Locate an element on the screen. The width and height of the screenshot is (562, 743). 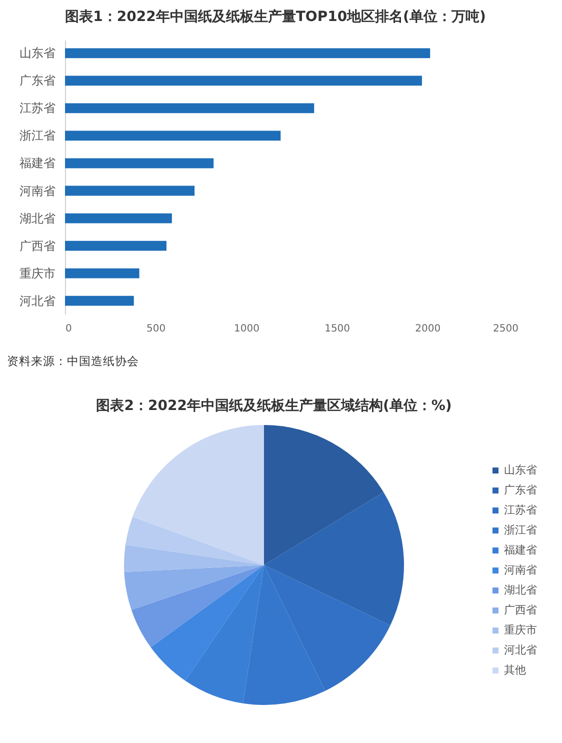
legend-label: 江苏省 is located at coordinates (520, 510).